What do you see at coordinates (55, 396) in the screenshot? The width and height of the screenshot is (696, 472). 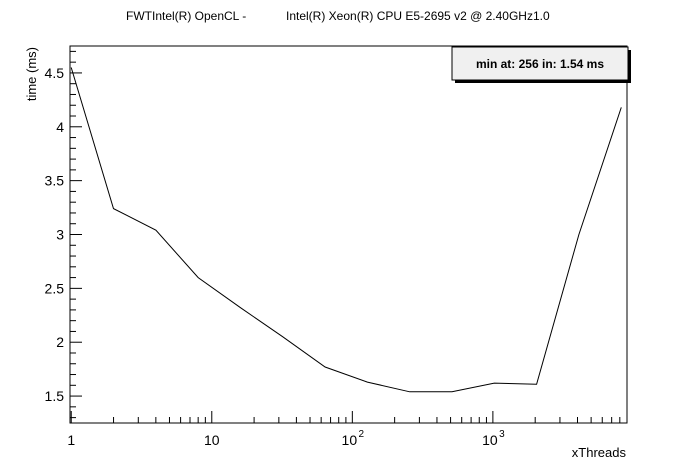 I see `y-tick-label: 1.5` at bounding box center [55, 396].